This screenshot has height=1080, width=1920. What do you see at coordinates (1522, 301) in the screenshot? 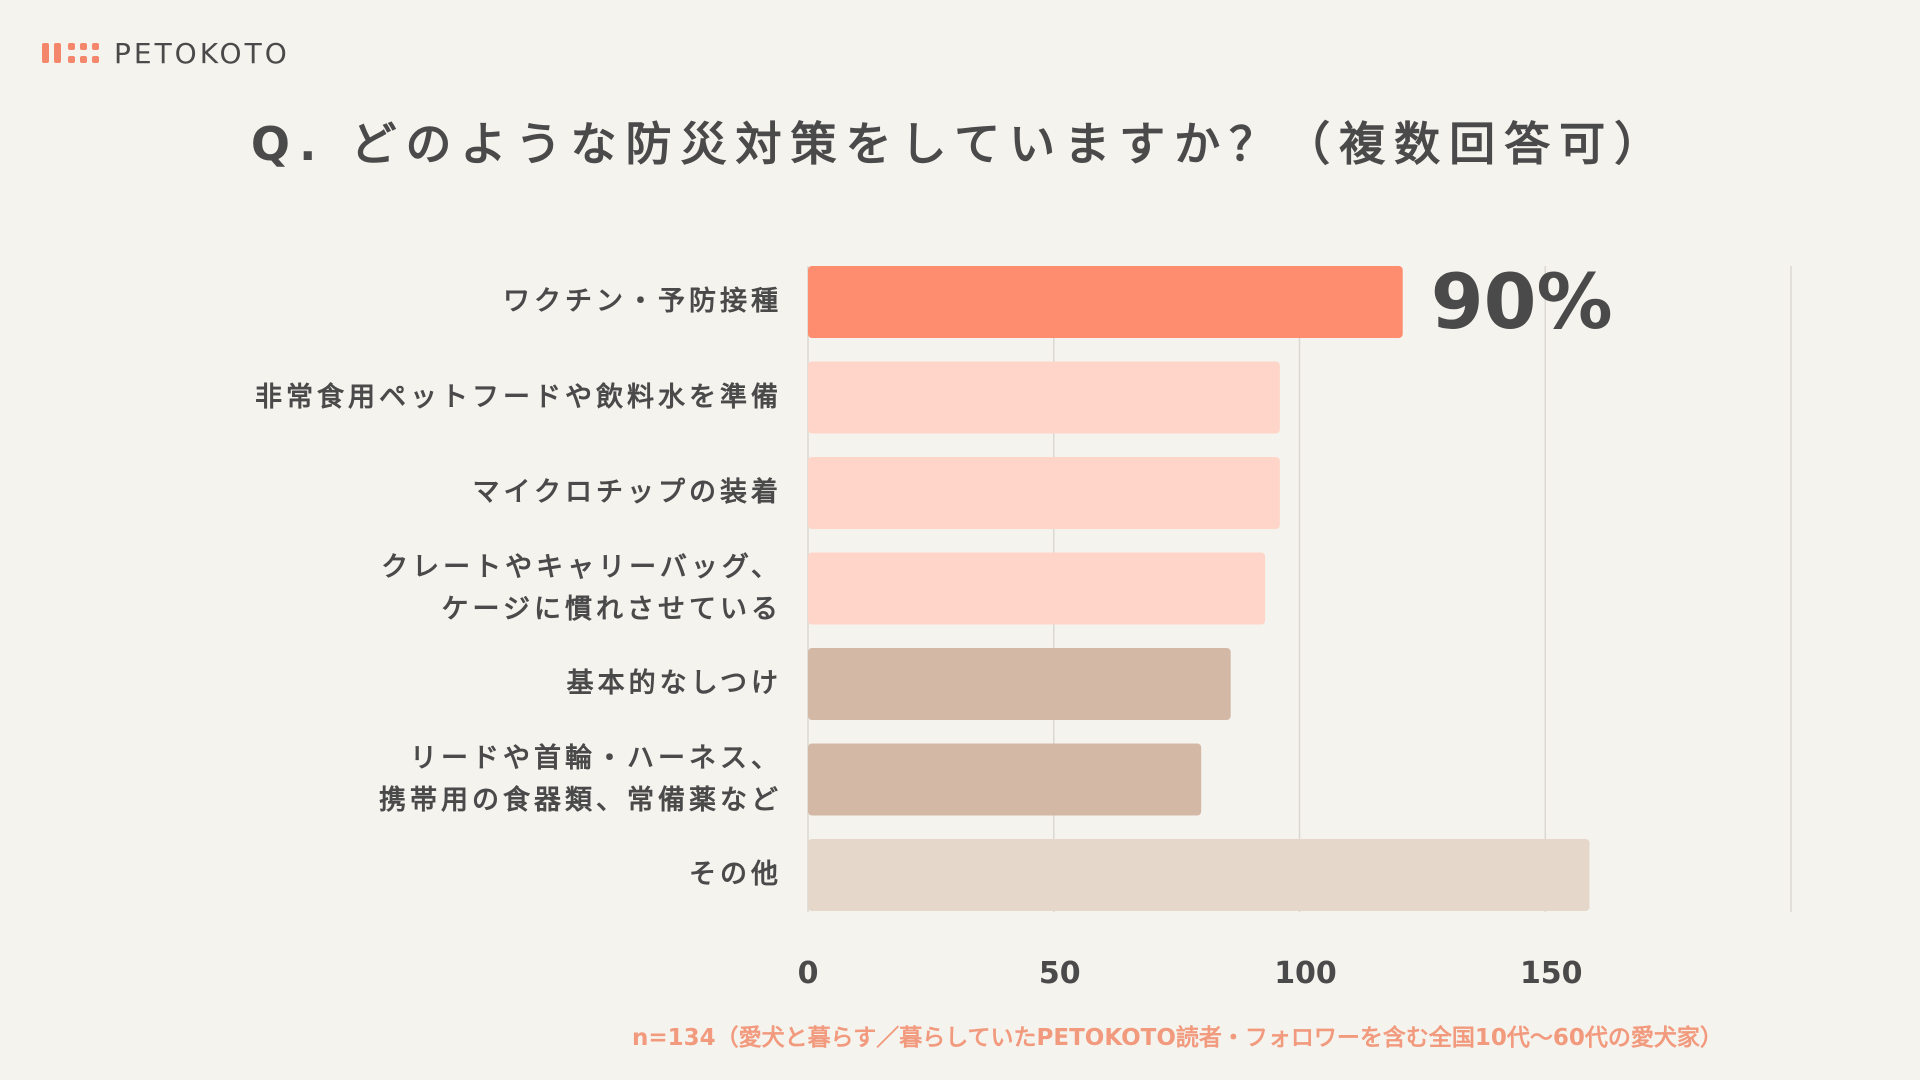
I see `highlight-percentage-label: 90%` at bounding box center [1522, 301].